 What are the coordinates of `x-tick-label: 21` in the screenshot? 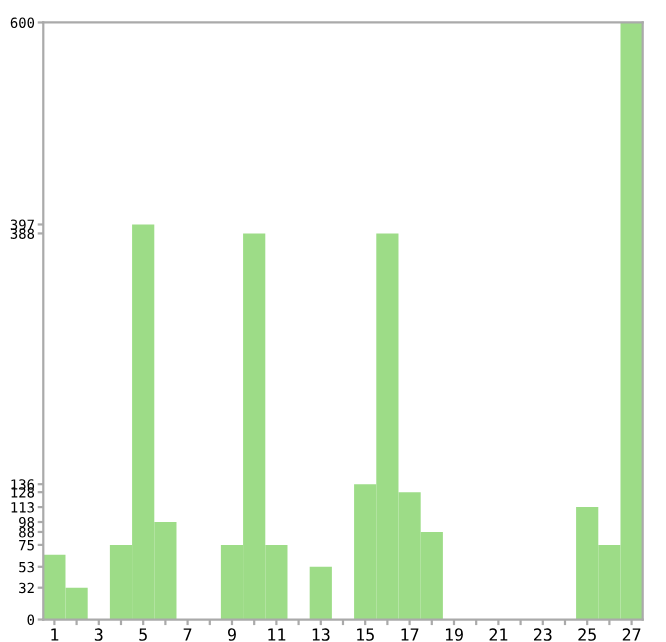 It's located at (498, 634).